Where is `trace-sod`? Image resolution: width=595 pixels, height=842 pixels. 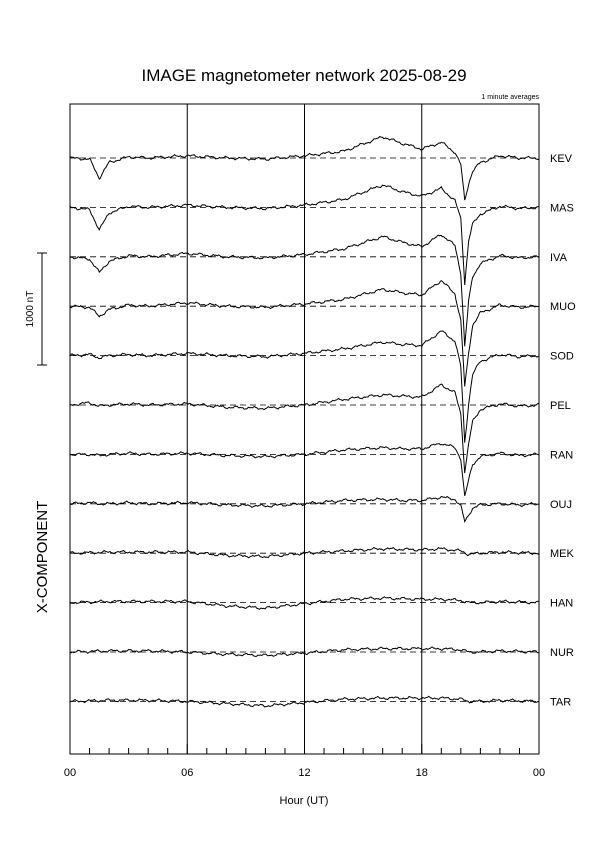
trace-sod is located at coordinates (304, 386).